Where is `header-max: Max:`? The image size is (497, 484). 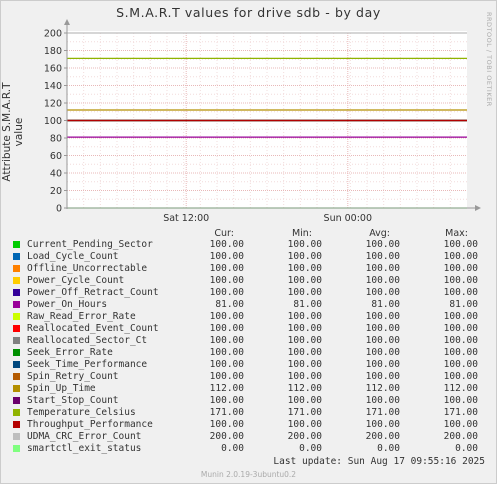 header-max: Max: is located at coordinates (456, 233).